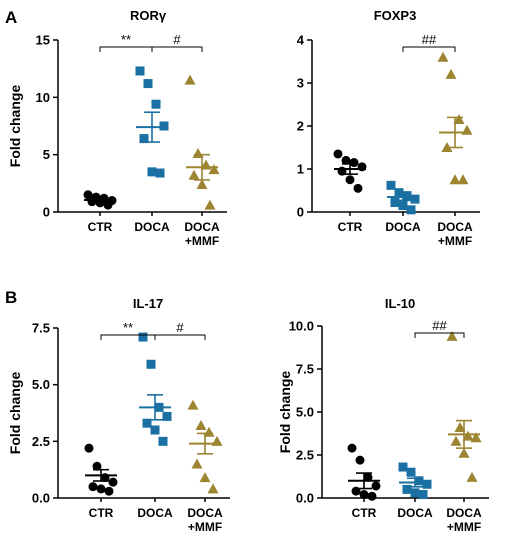  I want to click on significance-label: #, so click(180, 327).